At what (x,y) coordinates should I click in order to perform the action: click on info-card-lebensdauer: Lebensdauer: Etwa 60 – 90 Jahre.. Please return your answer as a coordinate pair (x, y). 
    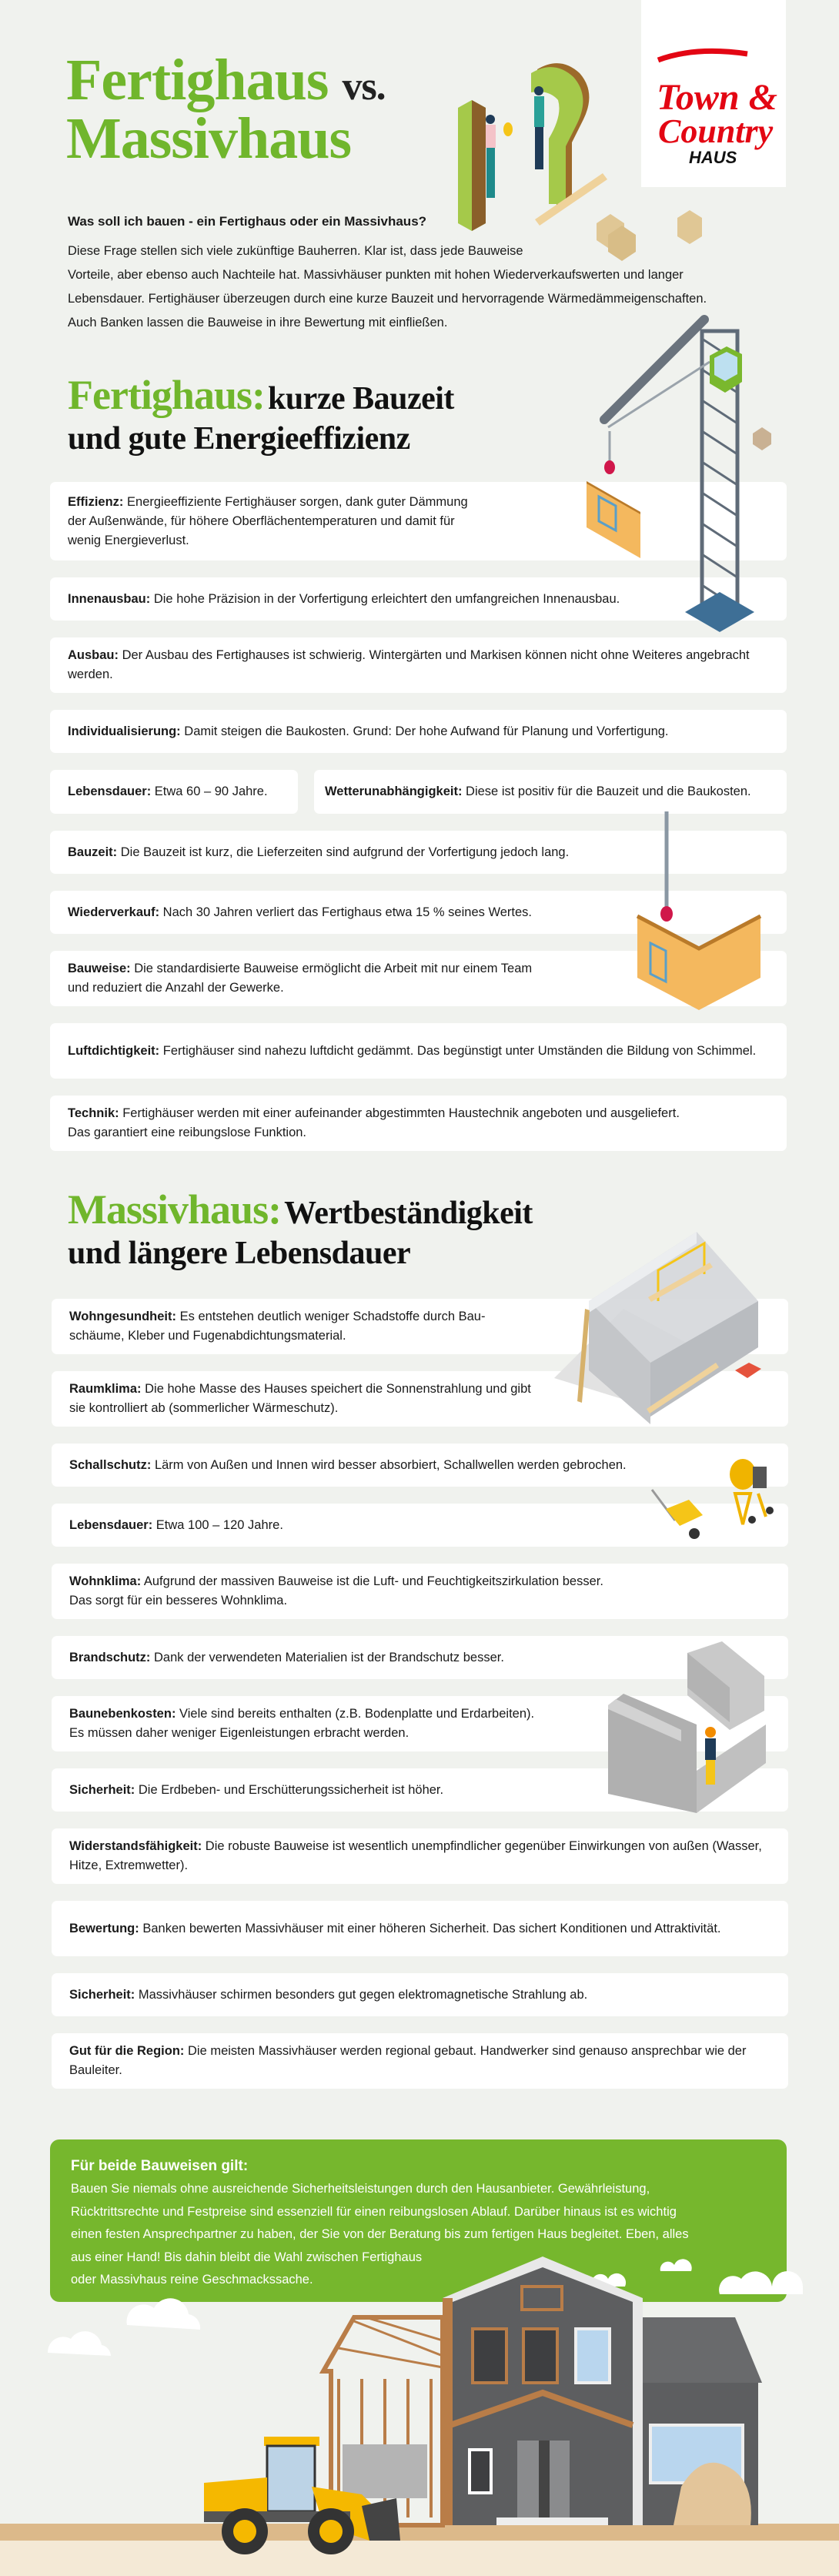
    Looking at the image, I should click on (174, 792).